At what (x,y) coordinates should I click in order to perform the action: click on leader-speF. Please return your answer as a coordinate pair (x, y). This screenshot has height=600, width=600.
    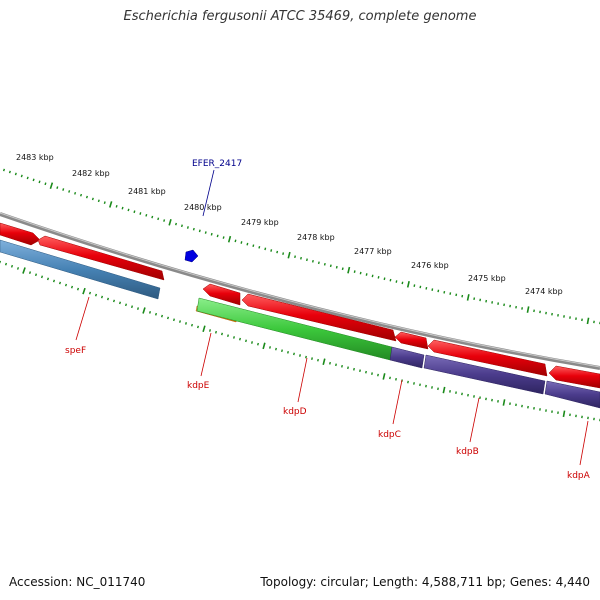
    Looking at the image, I should click on (82, 318).